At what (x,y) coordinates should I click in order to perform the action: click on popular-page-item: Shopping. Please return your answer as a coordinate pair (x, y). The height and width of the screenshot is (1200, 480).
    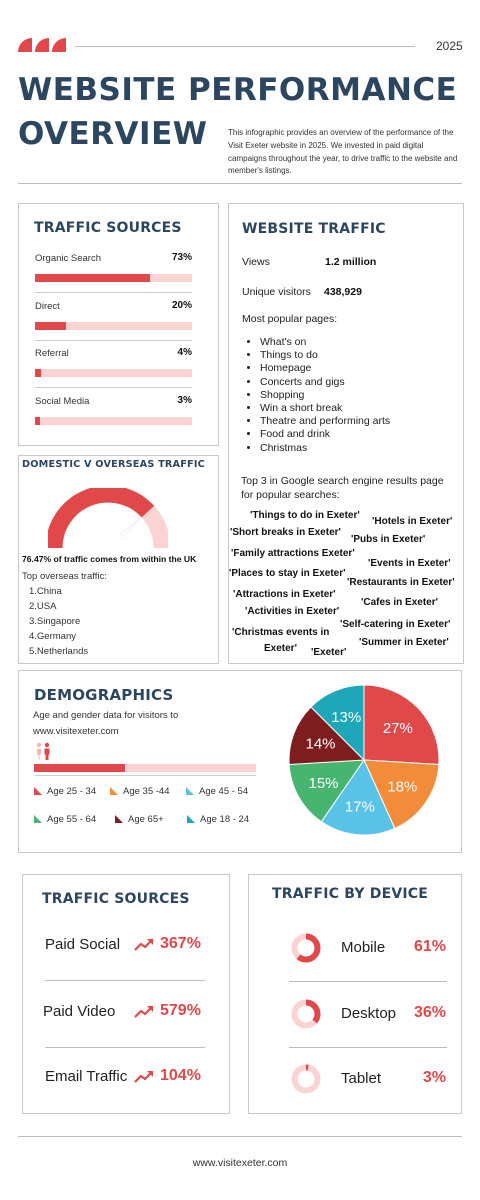
    Looking at the image, I should click on (356, 395).